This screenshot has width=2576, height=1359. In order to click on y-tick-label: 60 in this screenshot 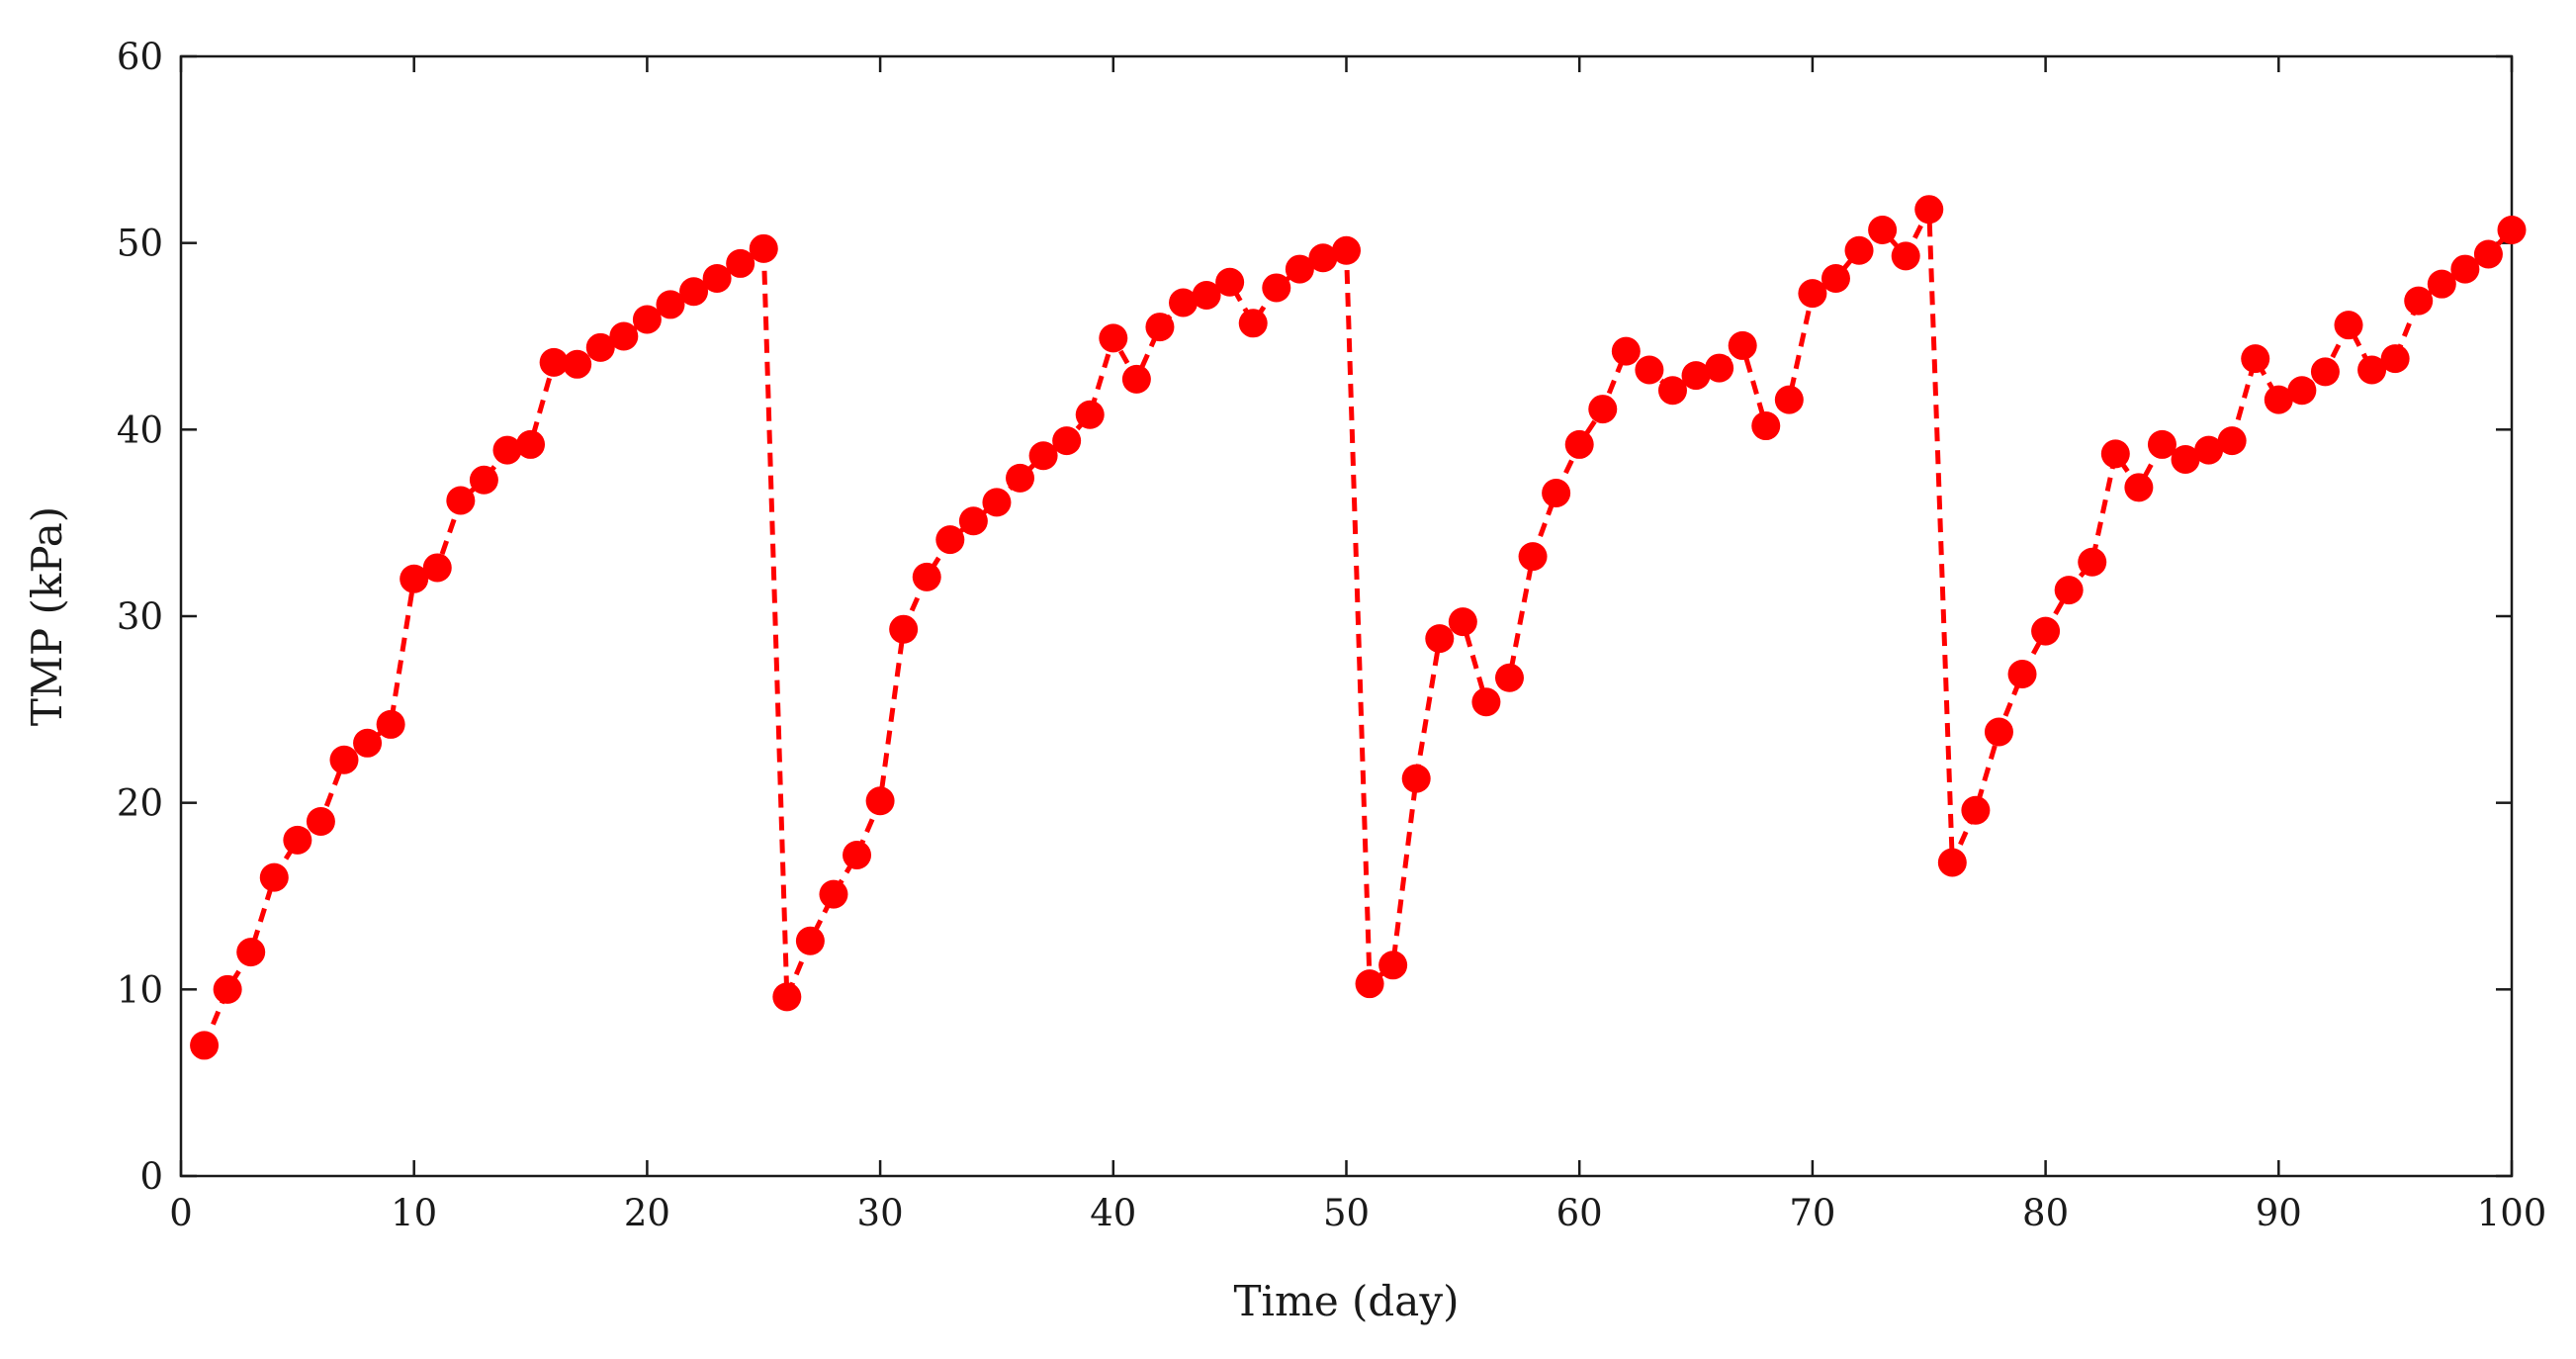, I will do `click(140, 57)`.